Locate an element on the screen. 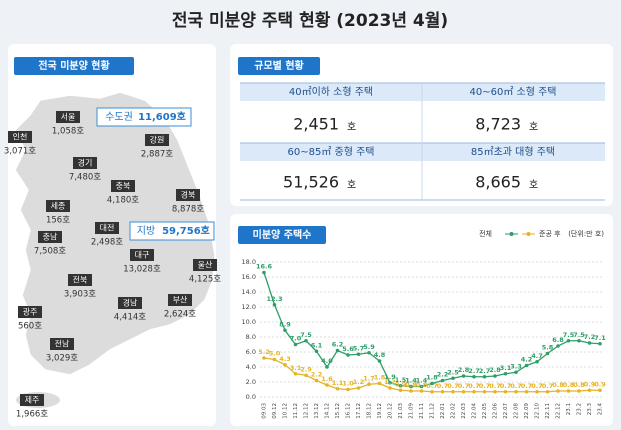 The image size is (621, 430). data-label: 16.6 is located at coordinates (264, 267).